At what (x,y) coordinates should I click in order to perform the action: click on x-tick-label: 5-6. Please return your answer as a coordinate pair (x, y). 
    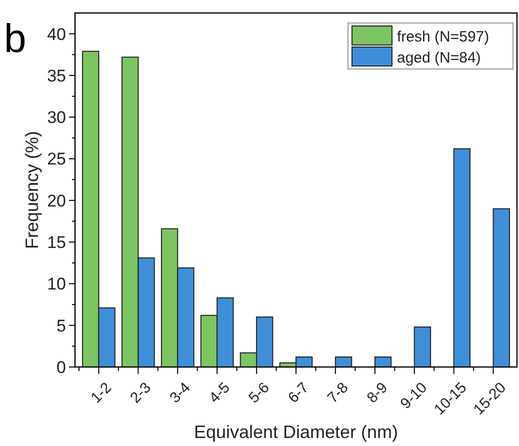
    Looking at the image, I should click on (259, 393).